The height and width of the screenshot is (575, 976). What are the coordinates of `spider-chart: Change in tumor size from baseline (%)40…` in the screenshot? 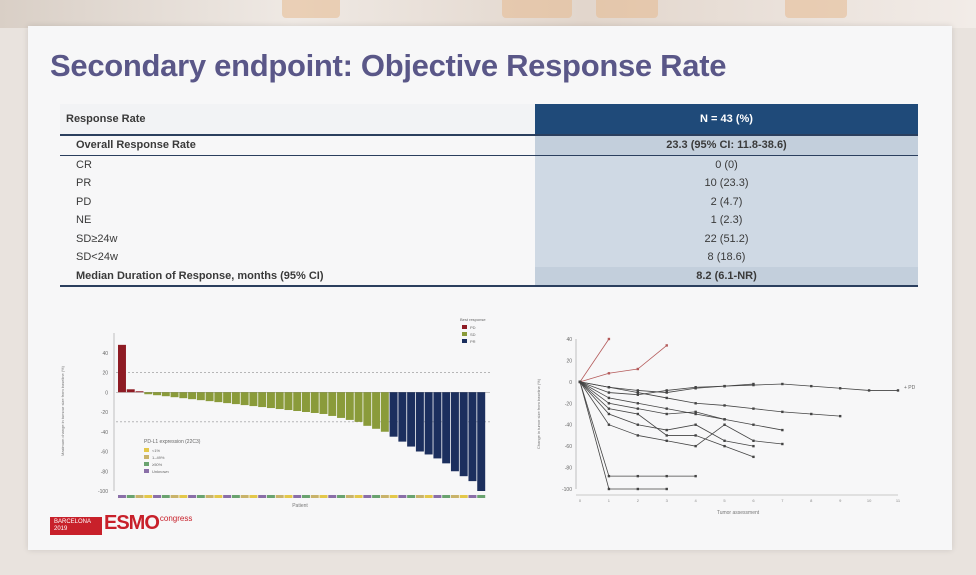 It's located at (726, 426).